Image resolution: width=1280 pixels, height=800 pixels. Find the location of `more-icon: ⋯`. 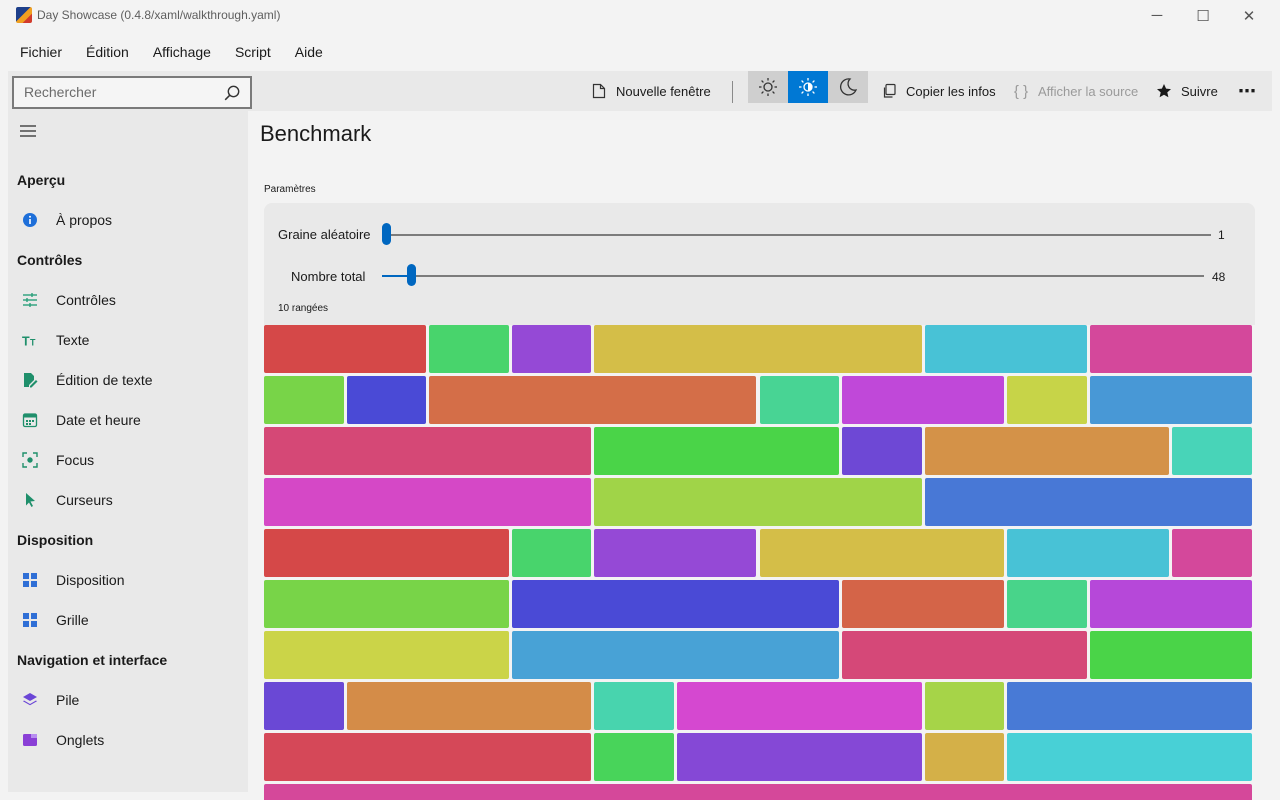

more-icon: ⋯ is located at coordinates (1247, 90).